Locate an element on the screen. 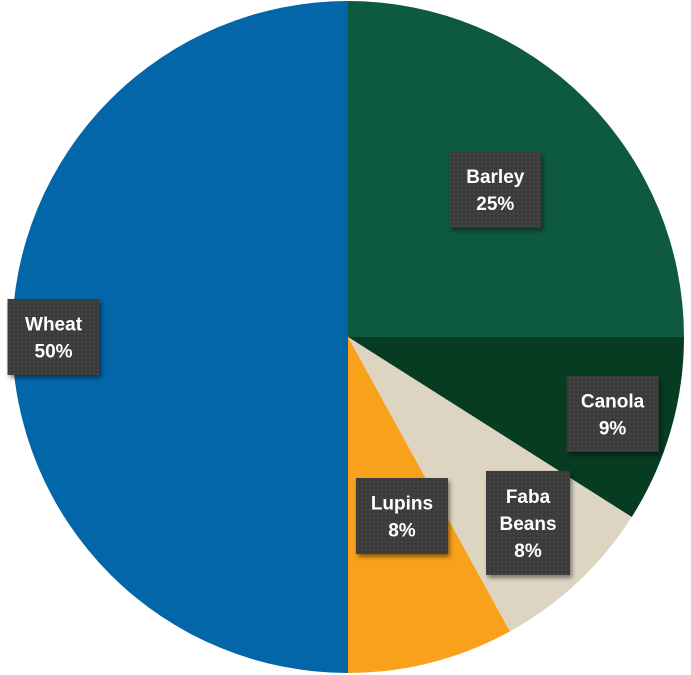 This screenshot has height=675, width=691. data-label-category: Beans is located at coordinates (527, 524).